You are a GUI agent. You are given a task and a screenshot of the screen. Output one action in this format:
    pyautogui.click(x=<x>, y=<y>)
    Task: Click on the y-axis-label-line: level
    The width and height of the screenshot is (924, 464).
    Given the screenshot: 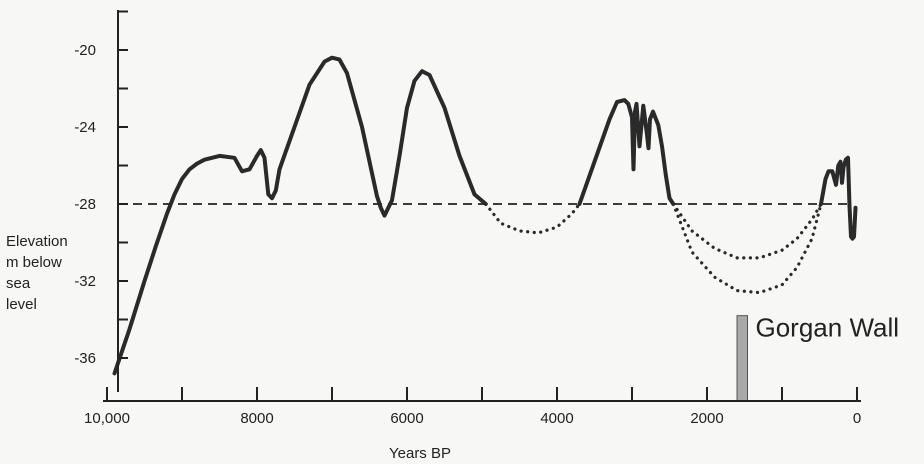 What is the action you would take?
    pyautogui.click(x=21, y=304)
    